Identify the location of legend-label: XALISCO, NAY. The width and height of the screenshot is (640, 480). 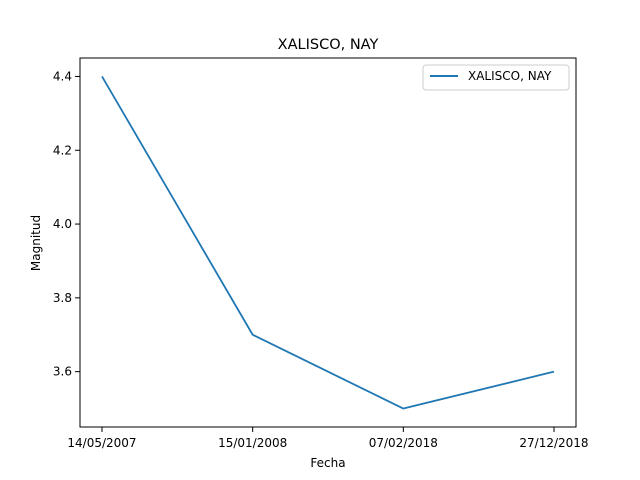
(510, 76).